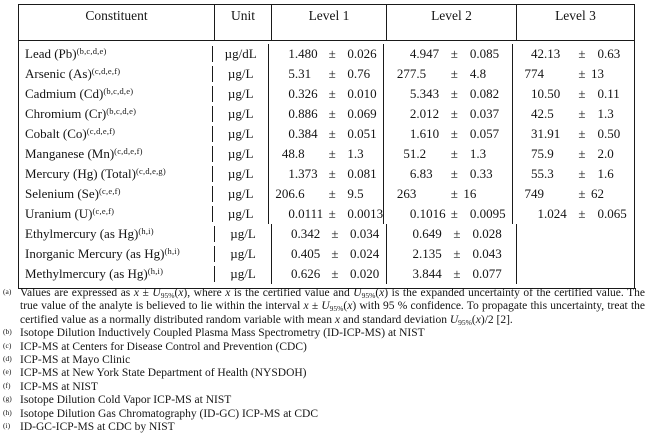  What do you see at coordinates (555, 213) in the screenshot?
I see `value-frac: .024` at bounding box center [555, 213].